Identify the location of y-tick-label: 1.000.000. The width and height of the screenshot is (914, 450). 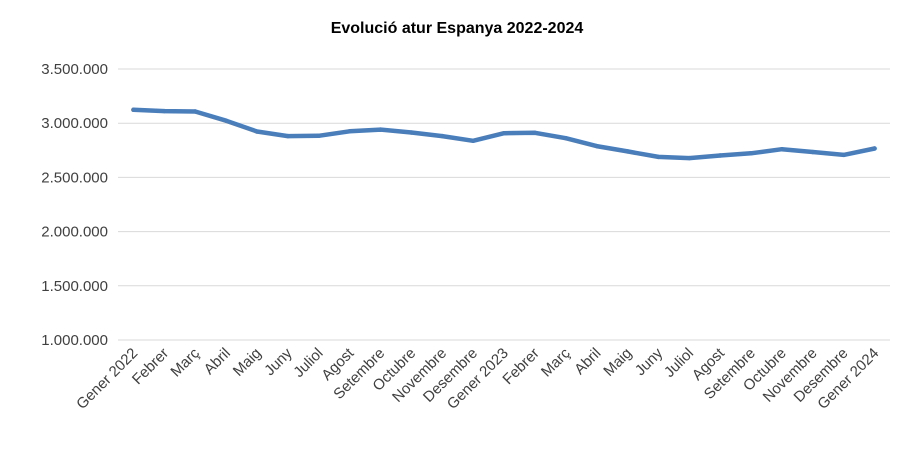
(74, 340).